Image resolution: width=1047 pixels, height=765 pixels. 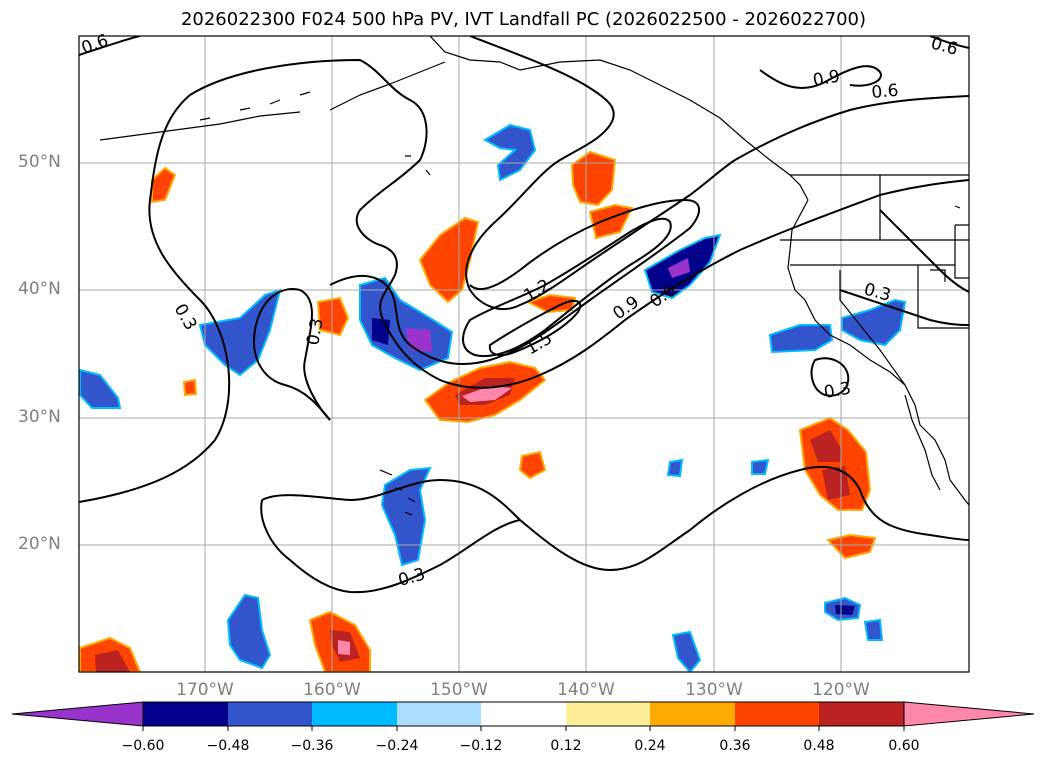 What do you see at coordinates (39, 417) in the screenshot?
I see `lat-label-30n: 30°N` at bounding box center [39, 417].